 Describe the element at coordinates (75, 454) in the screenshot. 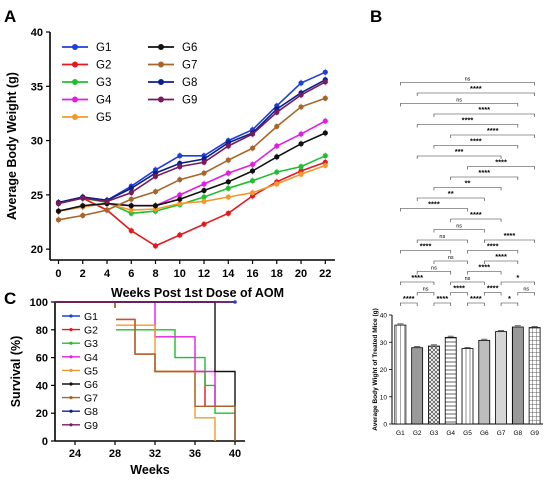

I see `x-tick-label: 24` at that location.